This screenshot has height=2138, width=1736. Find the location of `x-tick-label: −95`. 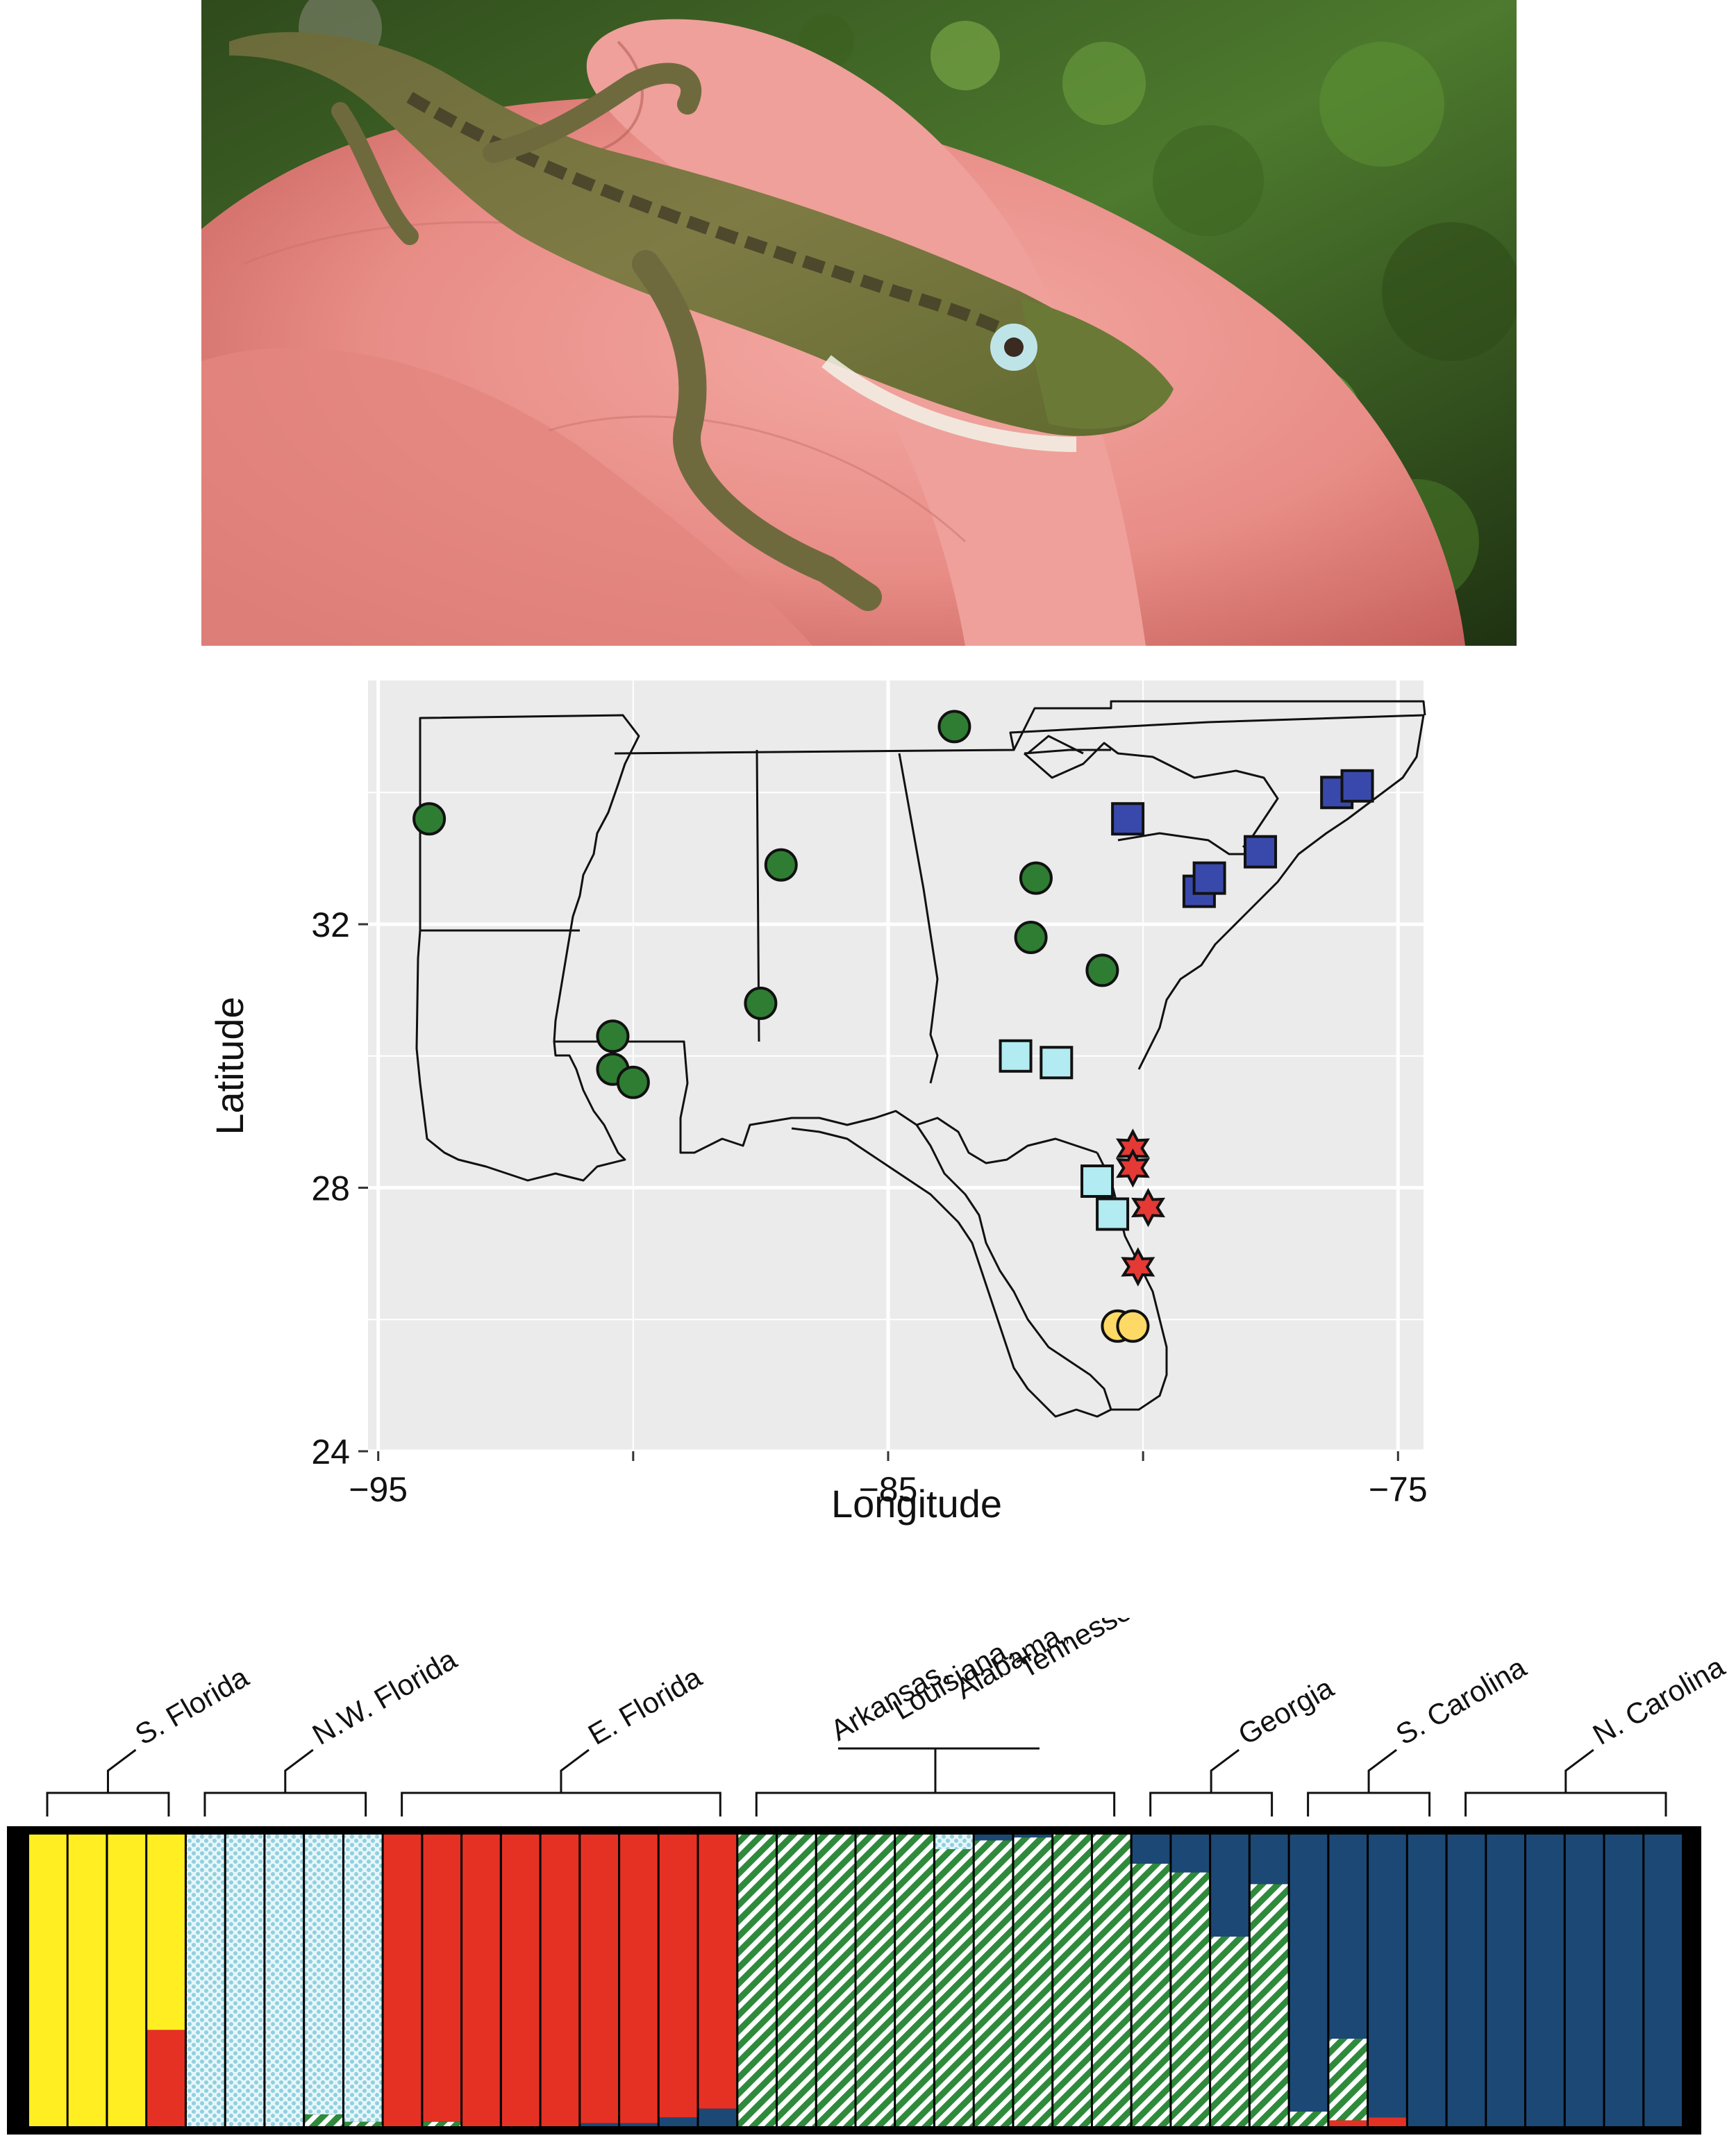

x-tick-label: −95 is located at coordinates (378, 1490).